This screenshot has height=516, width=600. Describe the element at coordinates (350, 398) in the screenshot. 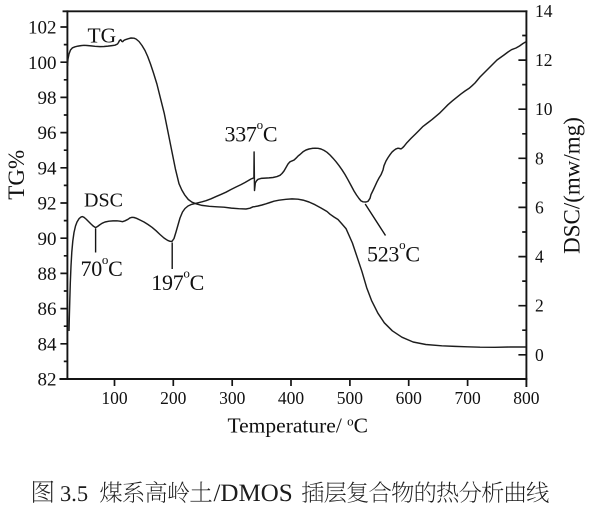

I see `svg-text: 500` at that location.